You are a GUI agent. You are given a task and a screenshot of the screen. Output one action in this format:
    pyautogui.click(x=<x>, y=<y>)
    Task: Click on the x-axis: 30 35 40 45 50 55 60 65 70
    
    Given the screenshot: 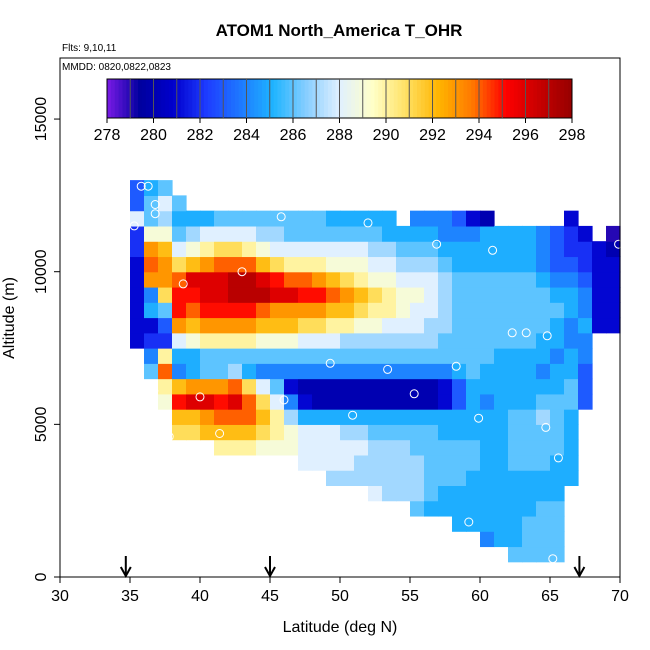 What is the action you would take?
    pyautogui.click(x=340, y=591)
    